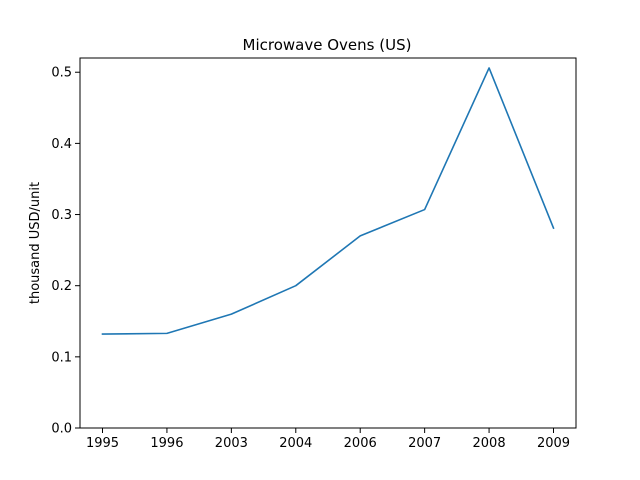  I want to click on y-tick-label: 0.2, so click(61, 286).